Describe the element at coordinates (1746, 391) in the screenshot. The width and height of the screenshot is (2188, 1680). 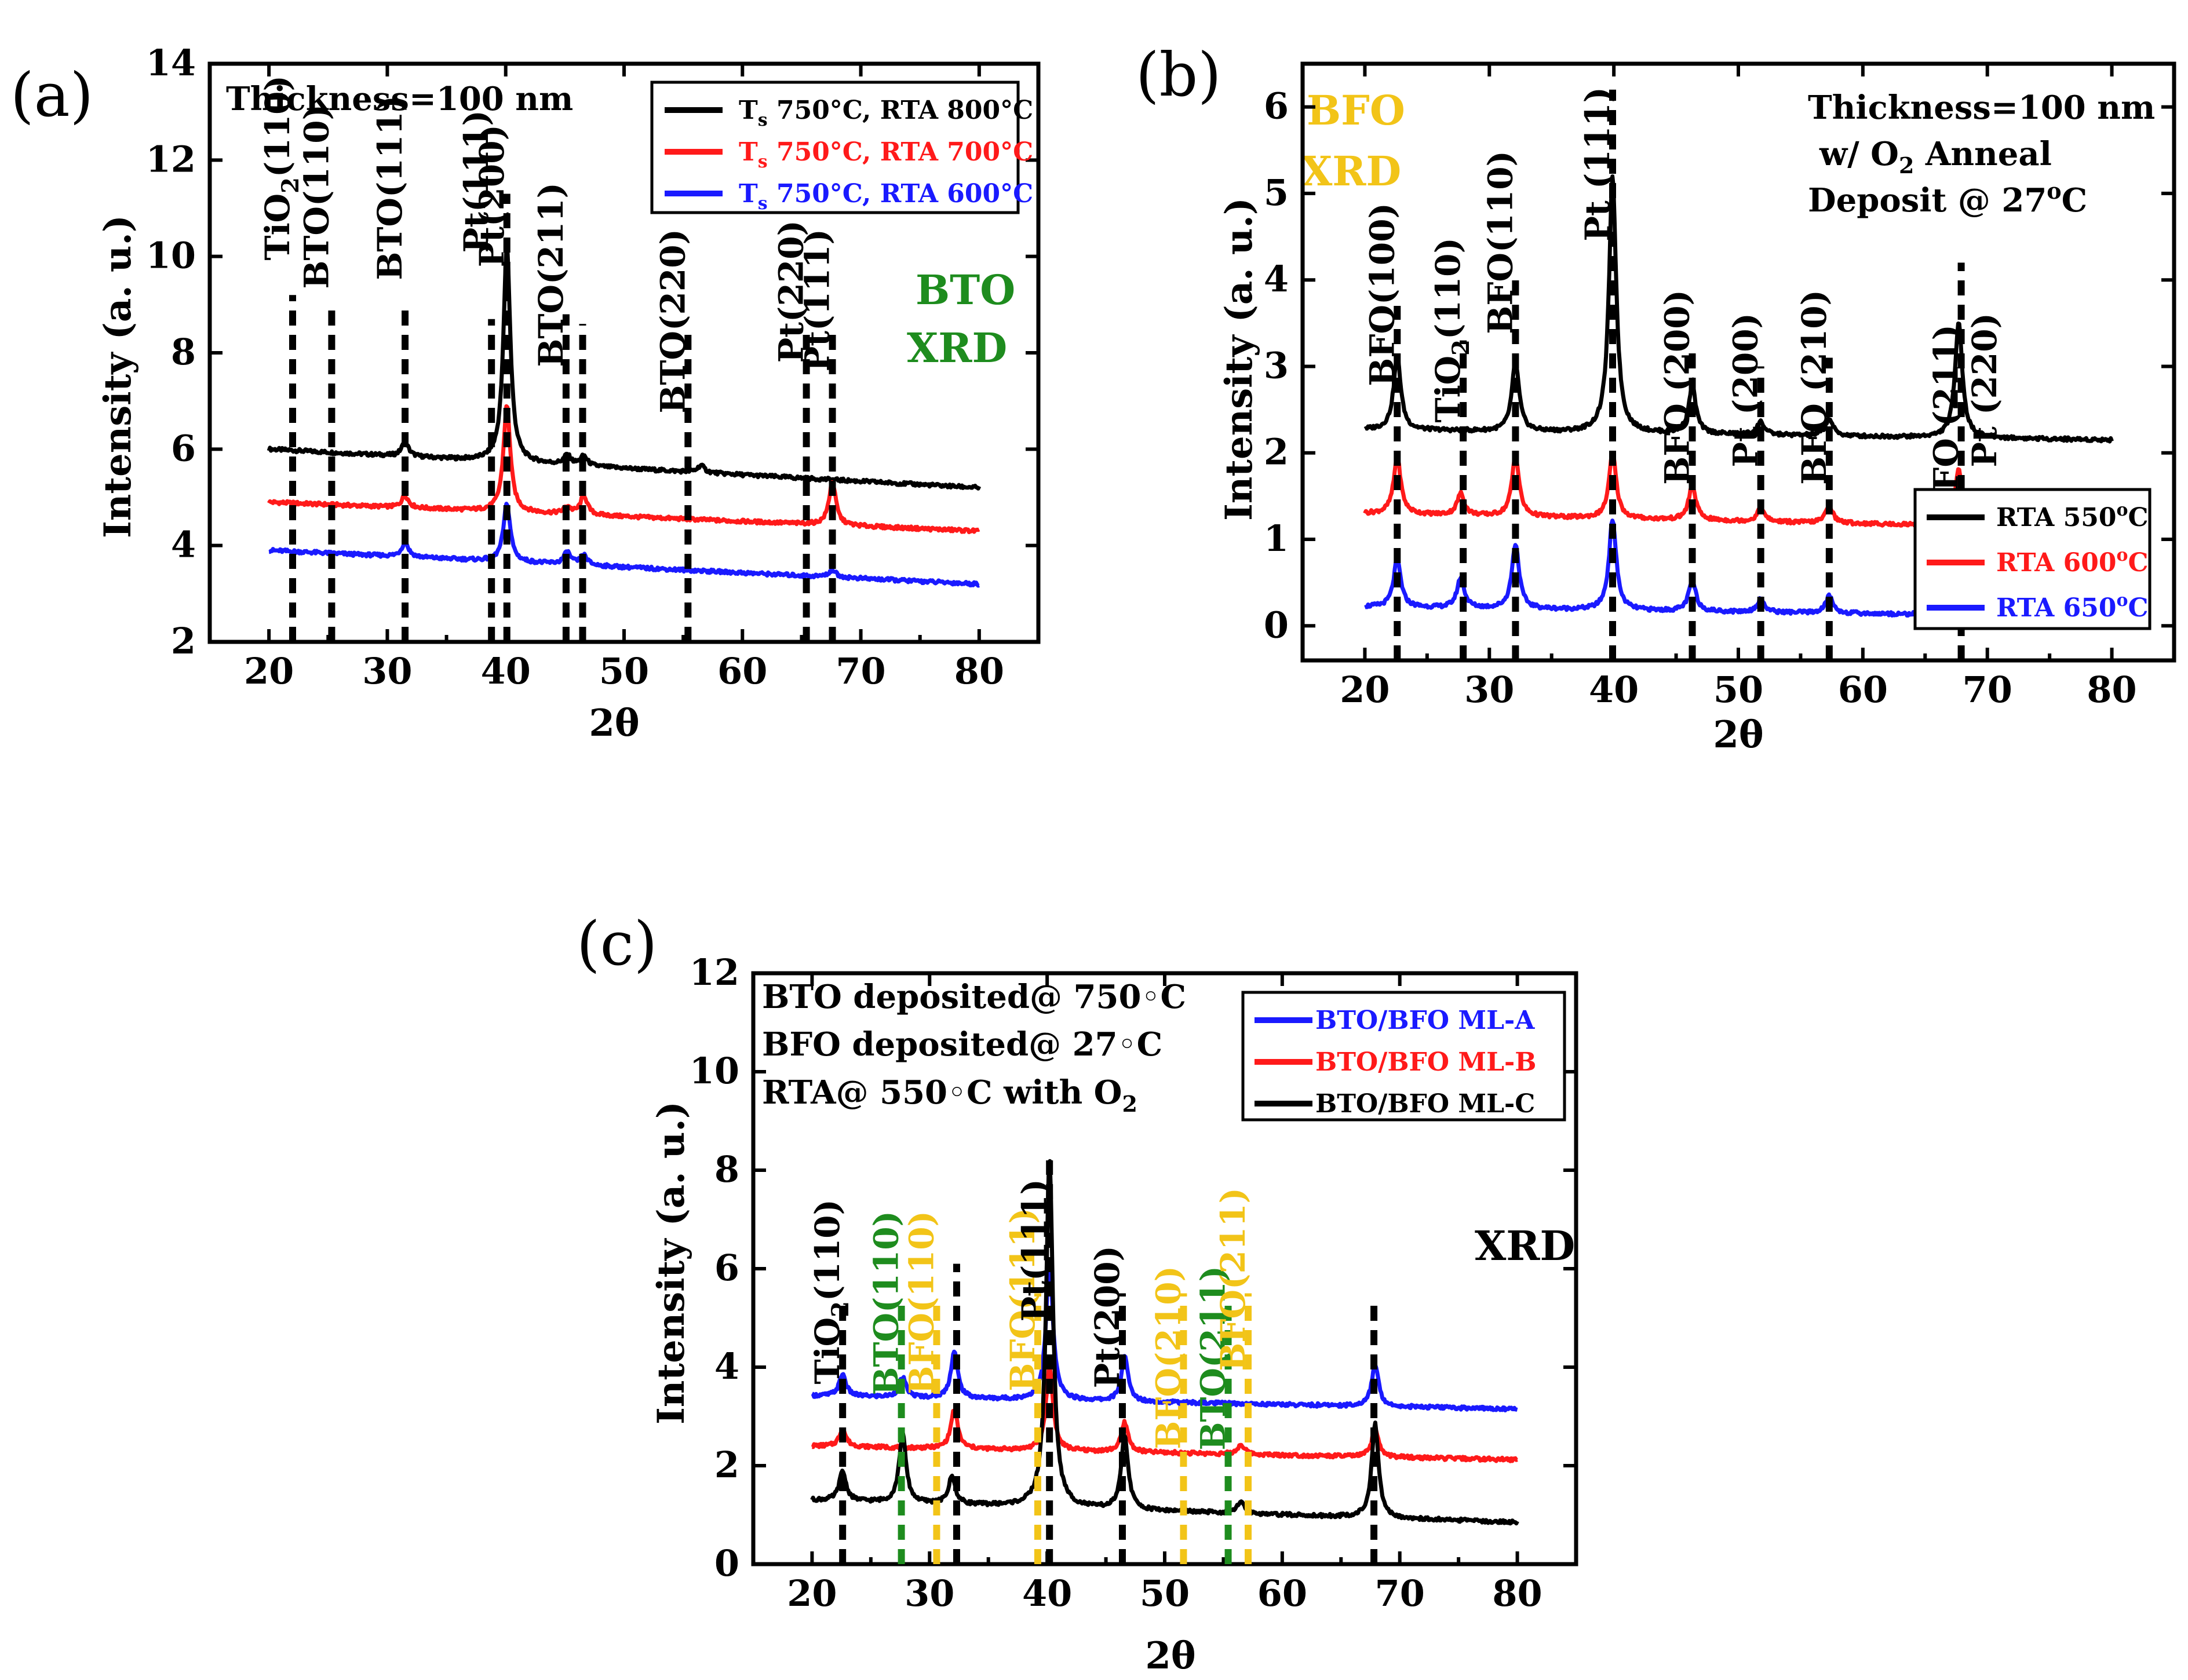
I see `peak-label: Pt (200)` at that location.